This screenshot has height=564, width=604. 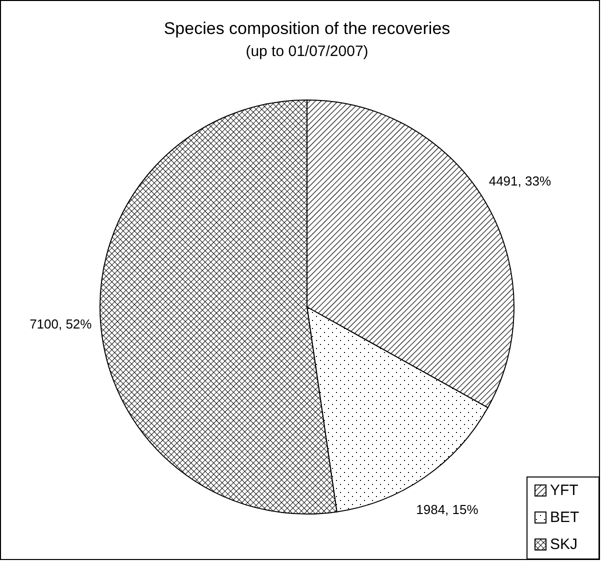 I want to click on data-label: 1984, 15%, so click(x=447, y=509).